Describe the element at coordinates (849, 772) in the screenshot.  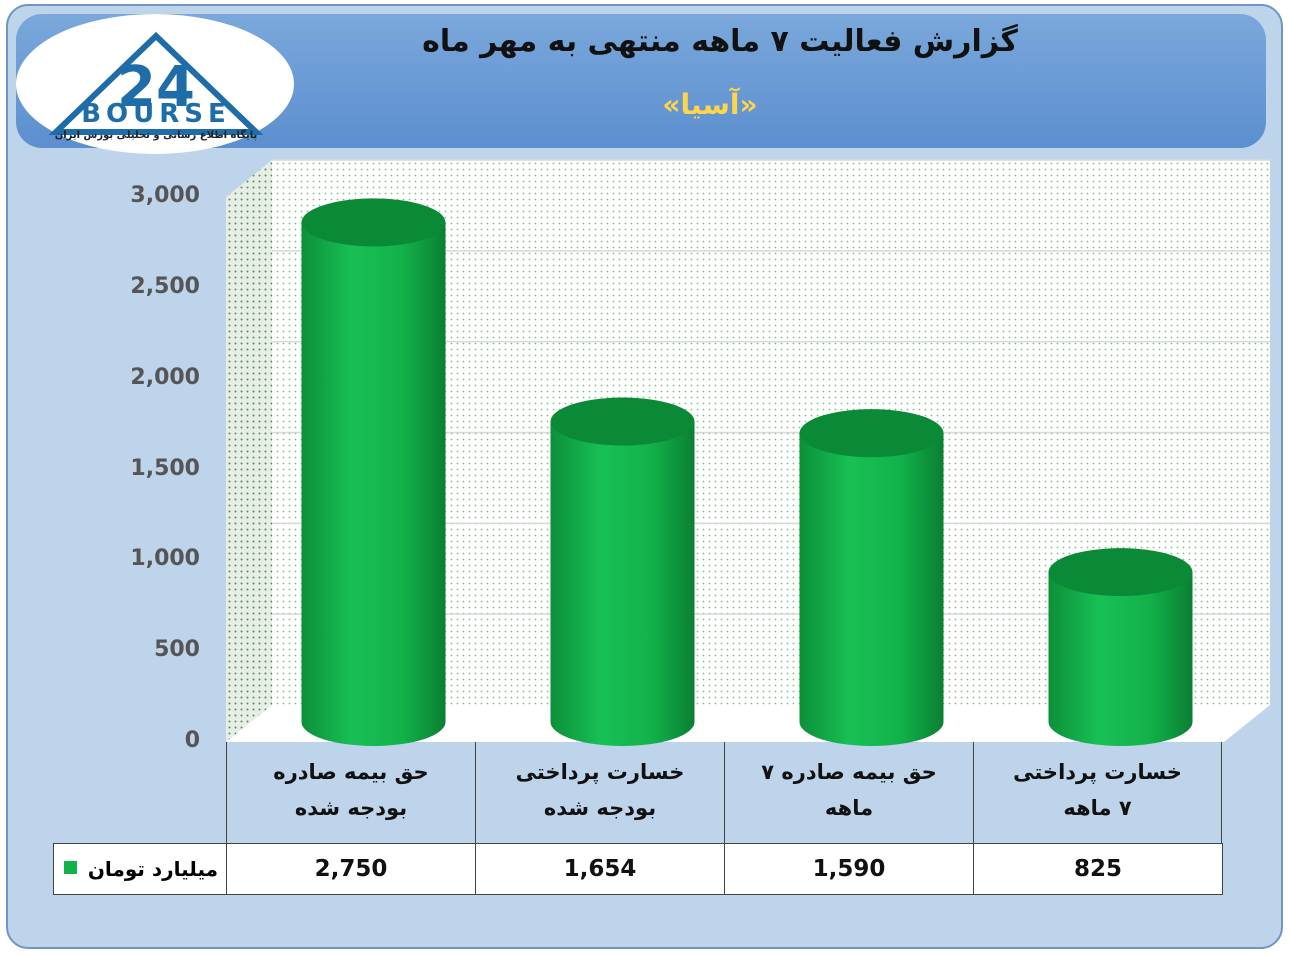
I see `category-label-line: حق بیمه صادره ۷` at that location.